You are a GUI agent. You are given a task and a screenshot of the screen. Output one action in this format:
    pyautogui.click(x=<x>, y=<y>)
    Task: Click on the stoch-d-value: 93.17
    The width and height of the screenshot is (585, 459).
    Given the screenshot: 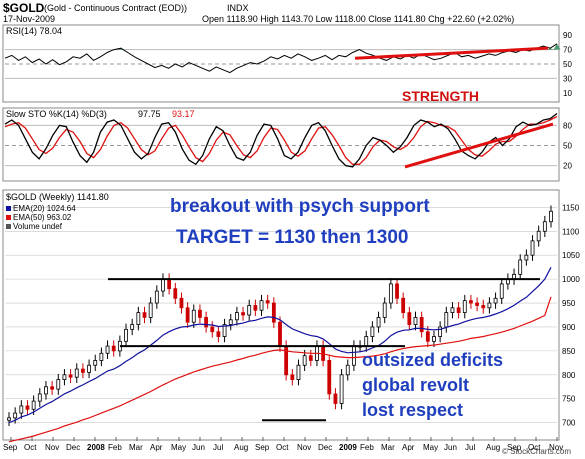 What is the action you would take?
    pyautogui.click(x=183, y=114)
    